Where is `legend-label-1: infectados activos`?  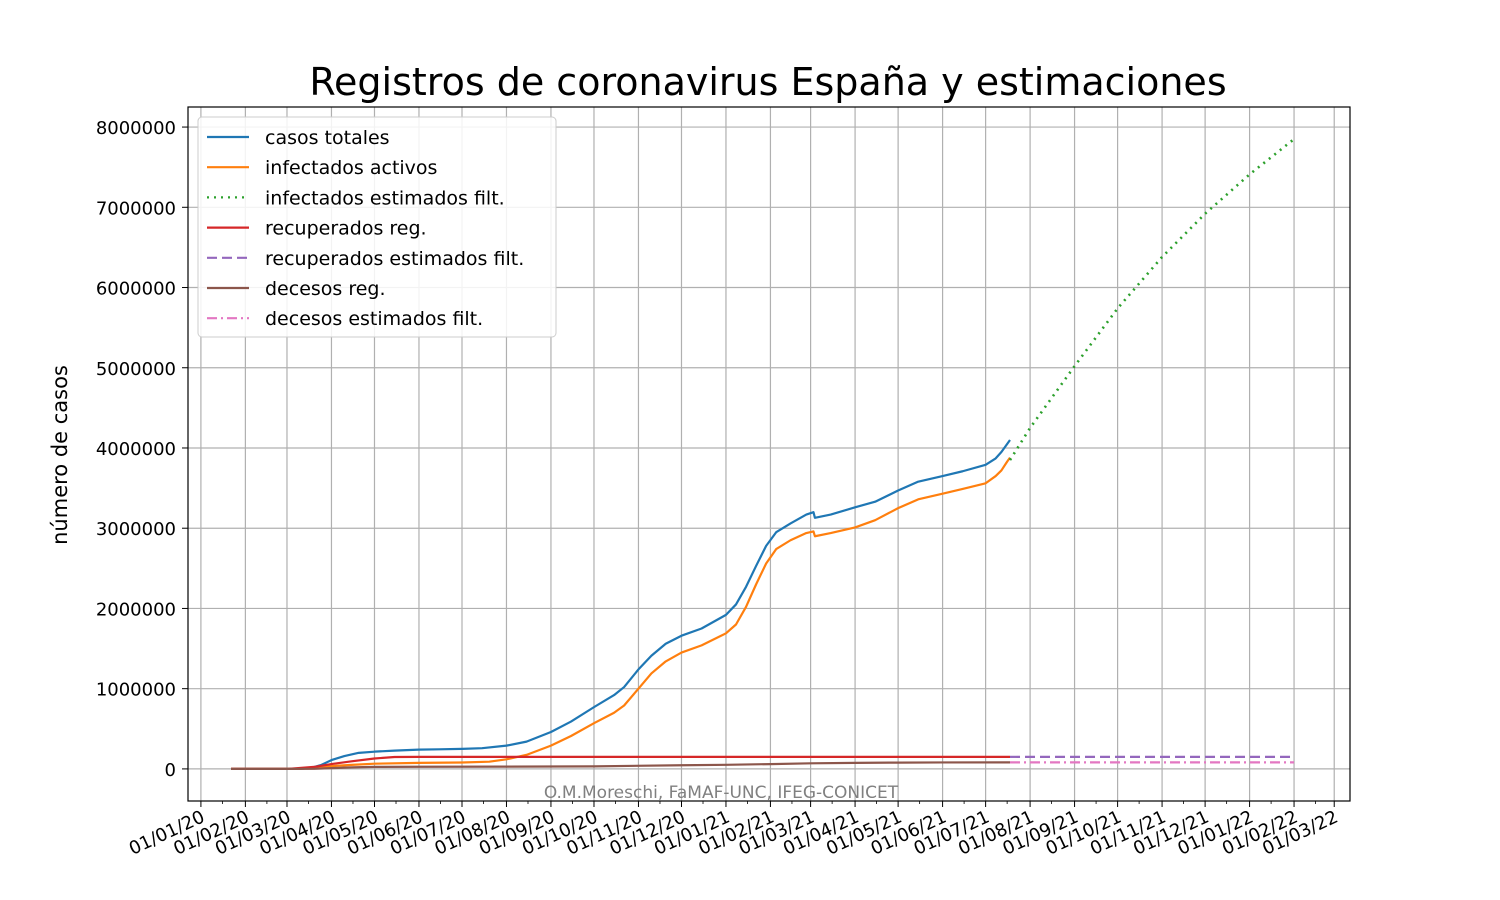
legend-label-1: infectados activos is located at coordinates (351, 168).